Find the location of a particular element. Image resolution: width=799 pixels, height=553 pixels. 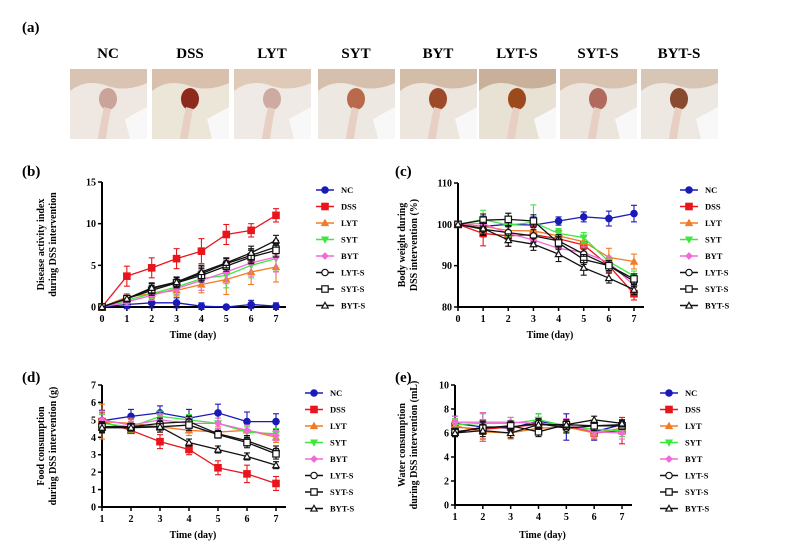

photo-title-nc: NC is located at coordinates (108, 54).